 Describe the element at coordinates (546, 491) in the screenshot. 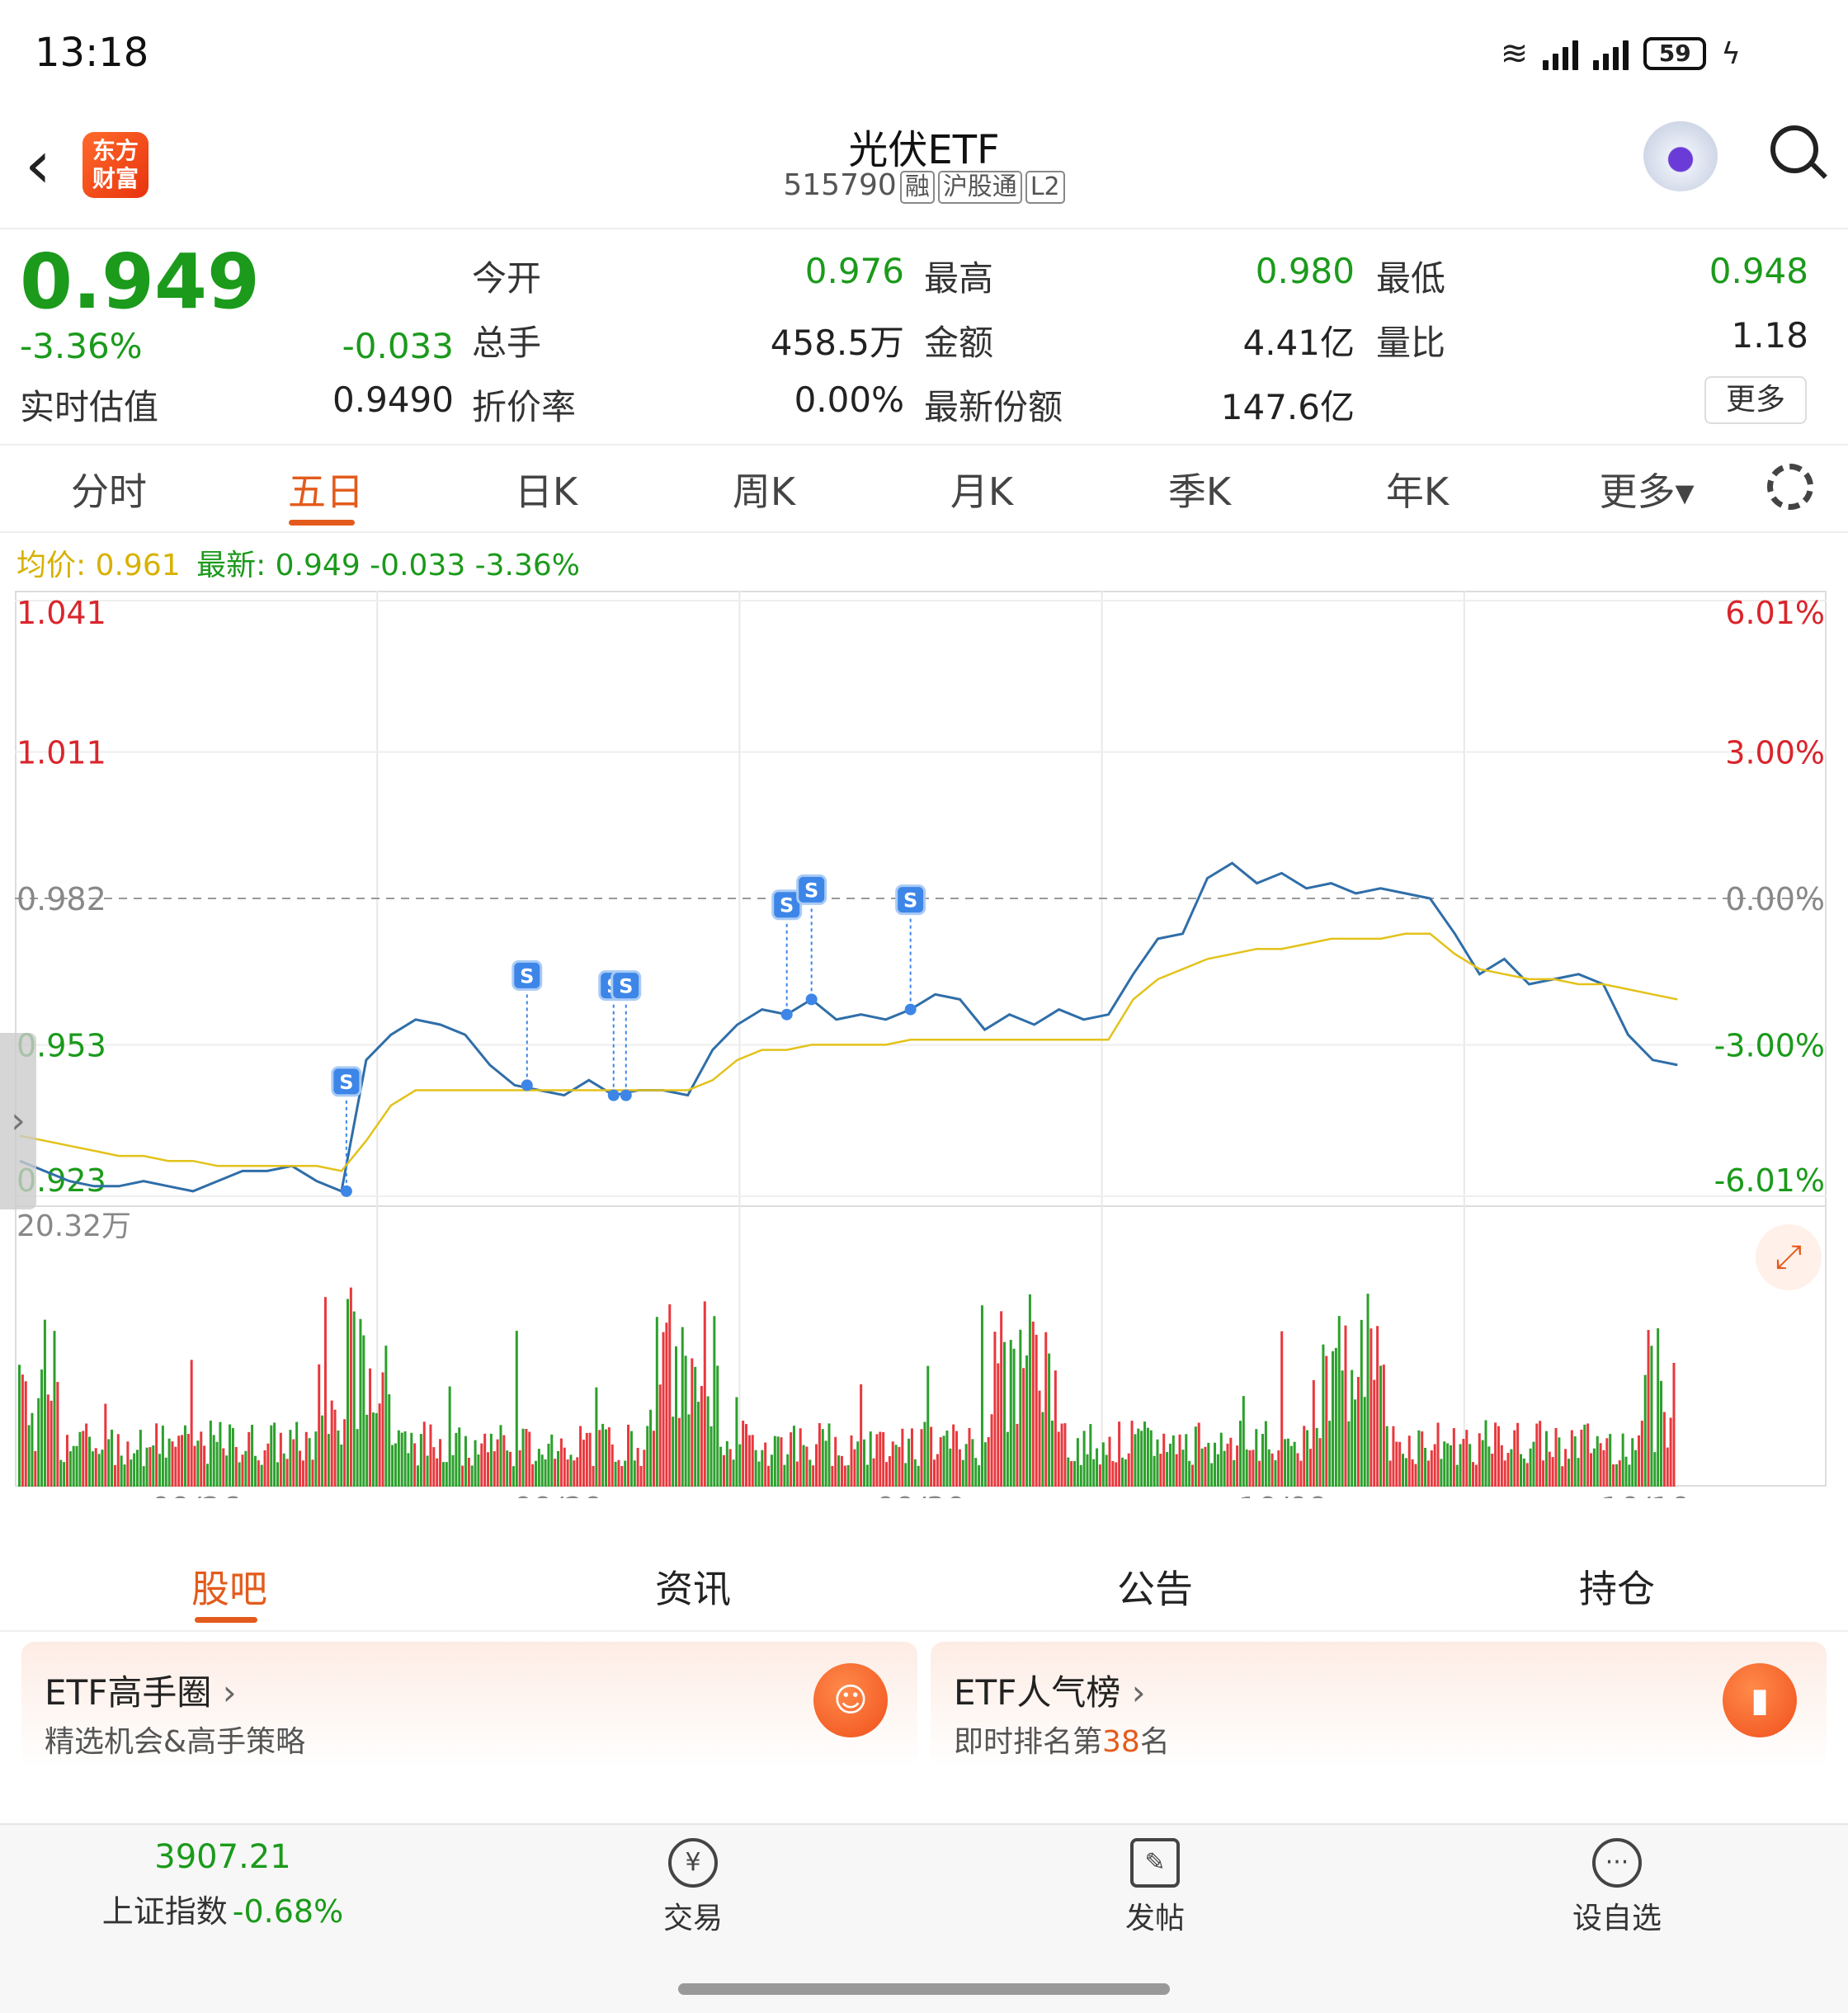

I see `tab-daily-k: 日K` at that location.